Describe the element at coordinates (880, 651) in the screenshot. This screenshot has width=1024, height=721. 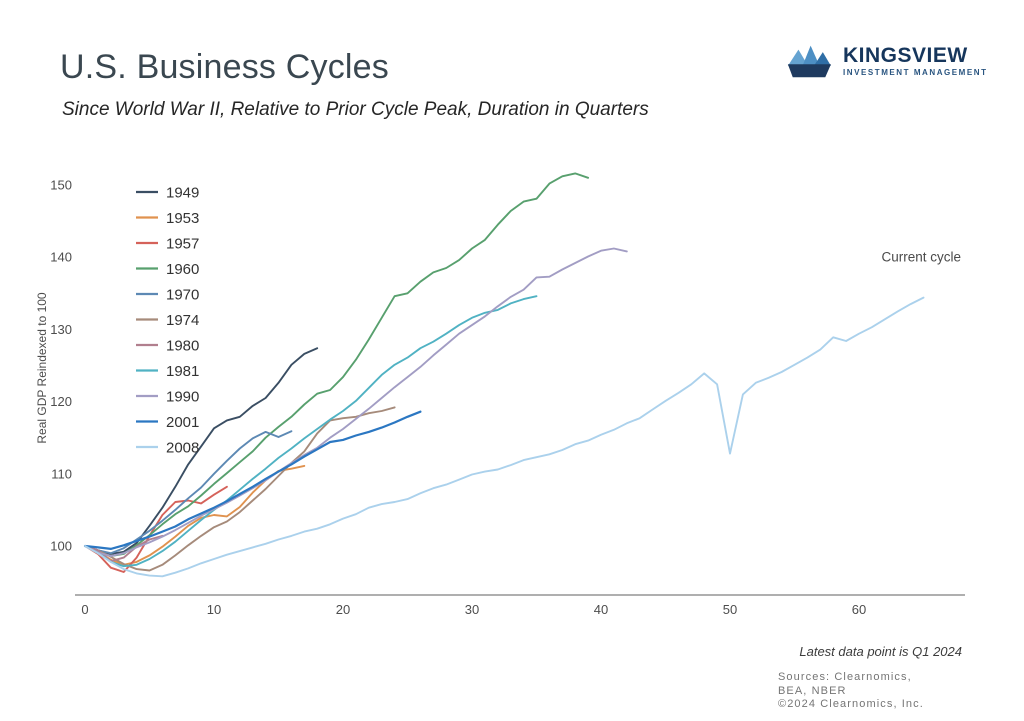
I see `latest-data-note: Latest data point is Q1 2024` at that location.